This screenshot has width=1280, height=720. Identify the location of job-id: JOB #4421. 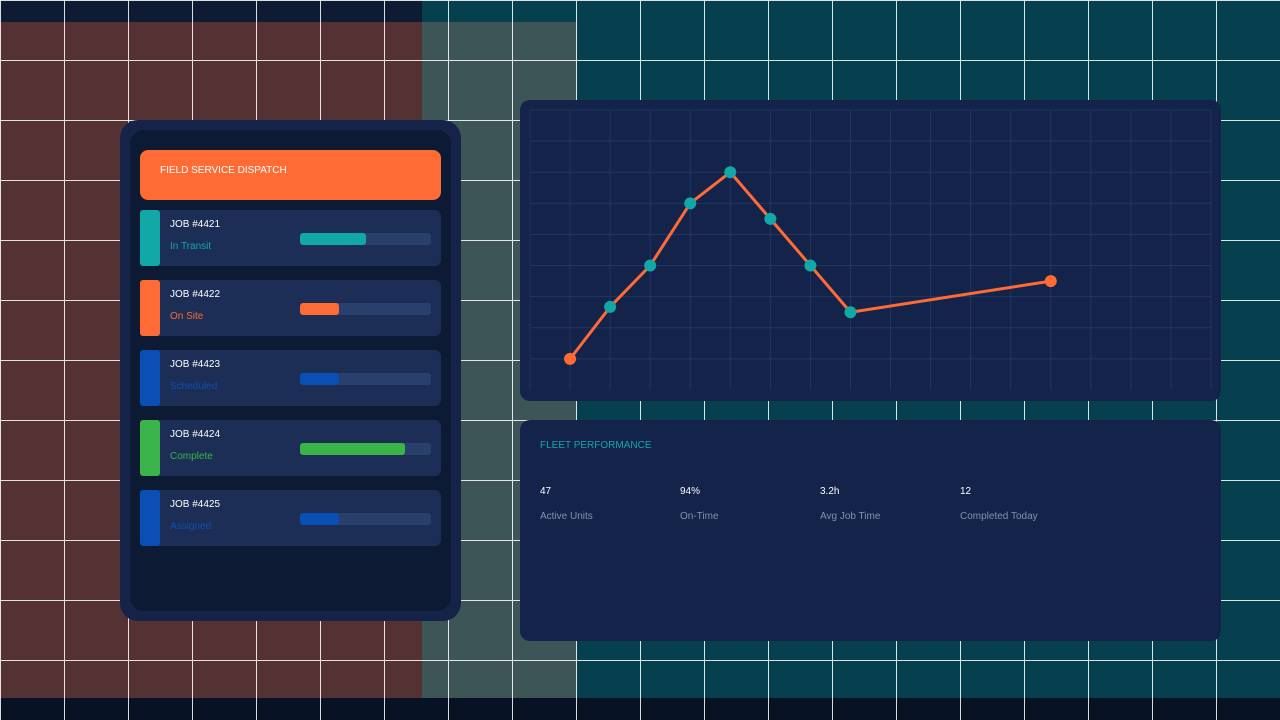
(195, 224).